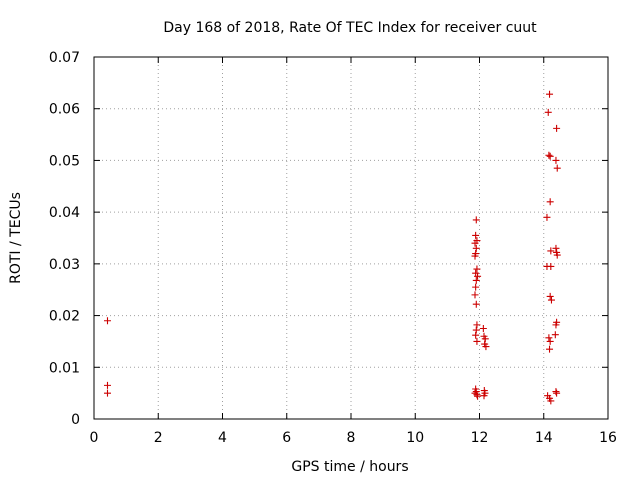 The height and width of the screenshot is (480, 640). Describe the element at coordinates (64, 368) in the screenshot. I see `y-tick-label: 0.01` at that location.